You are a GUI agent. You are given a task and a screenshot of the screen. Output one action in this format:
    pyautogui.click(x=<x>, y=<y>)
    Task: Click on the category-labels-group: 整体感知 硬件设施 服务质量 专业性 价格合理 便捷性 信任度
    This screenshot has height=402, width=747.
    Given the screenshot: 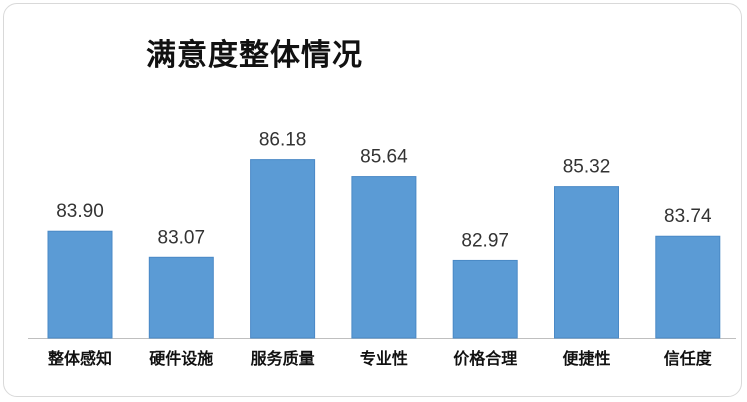 What is the action you would take?
    pyautogui.click(x=380, y=358)
    